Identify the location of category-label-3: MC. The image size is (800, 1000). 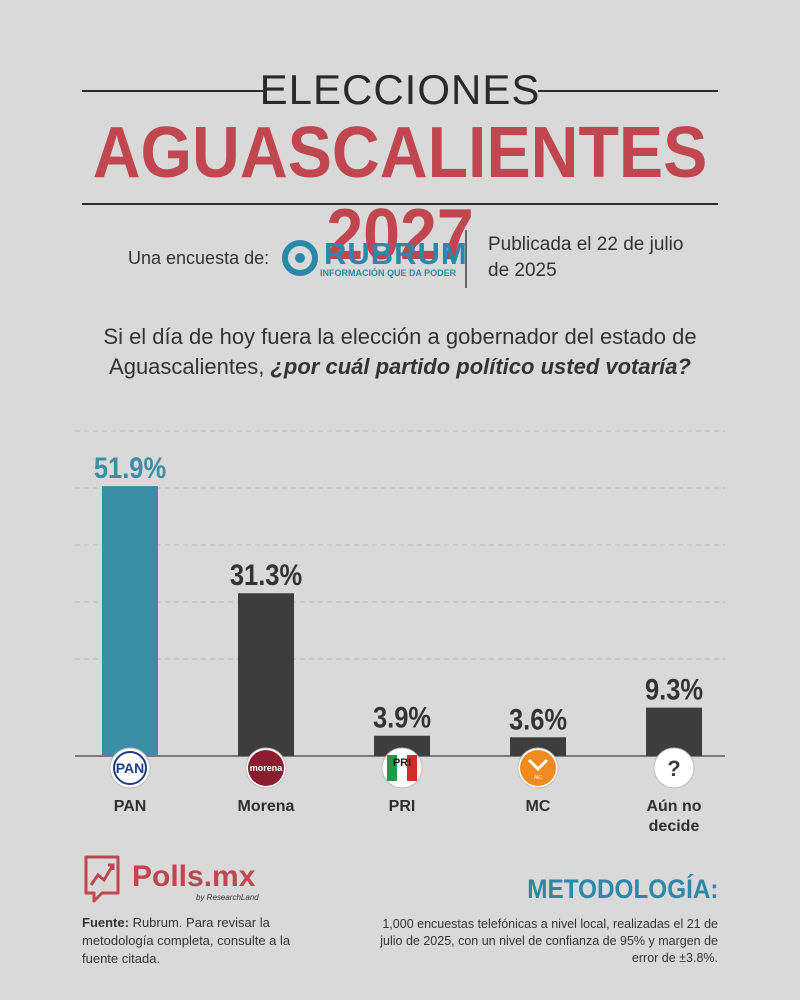
(538, 806).